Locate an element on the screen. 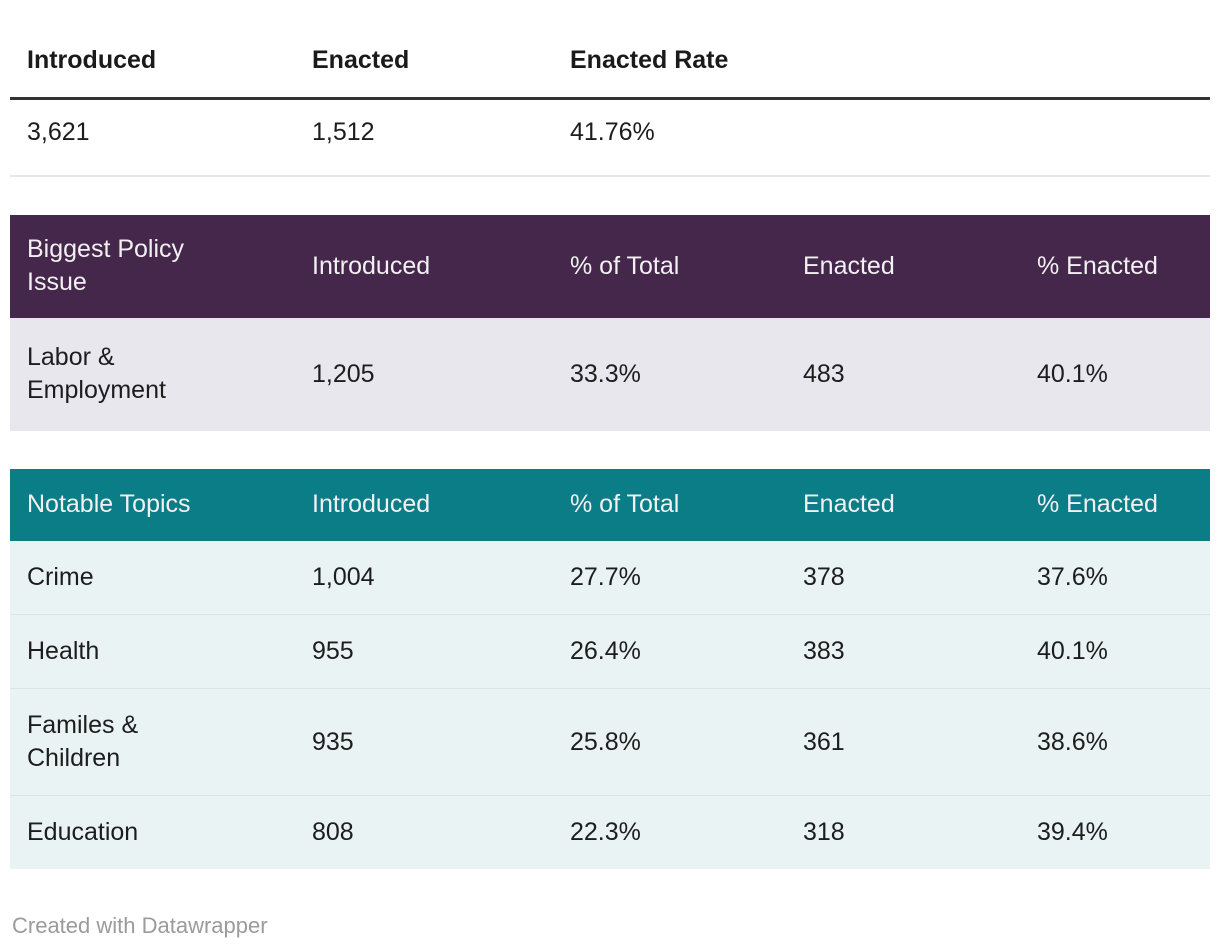  datawrapper-credit-link: Created with Datawrapper is located at coordinates (140, 925).